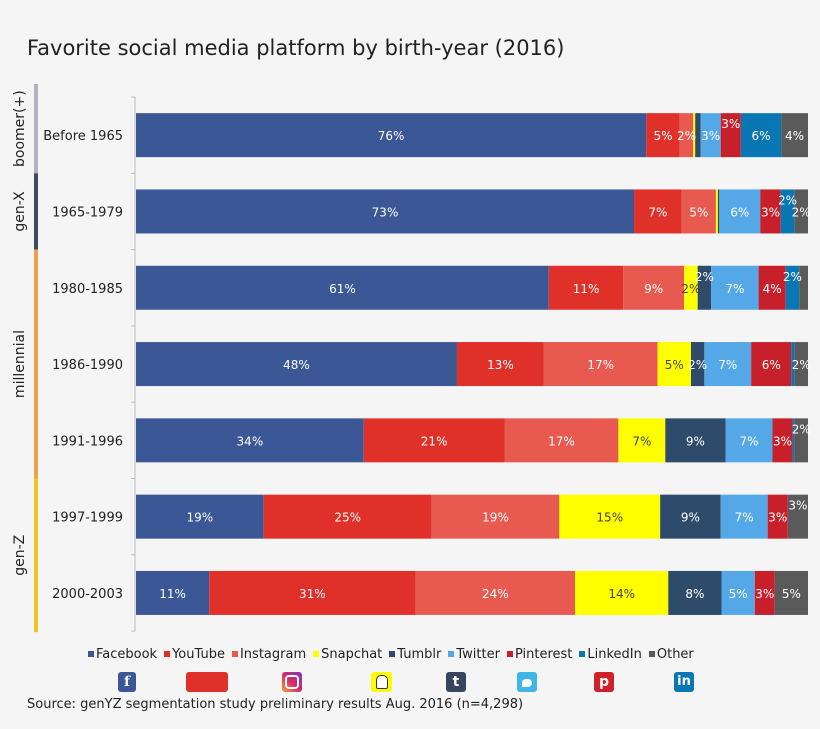  Describe the element at coordinates (527, 682) in the screenshot. I see `twitter-icon` at that location.